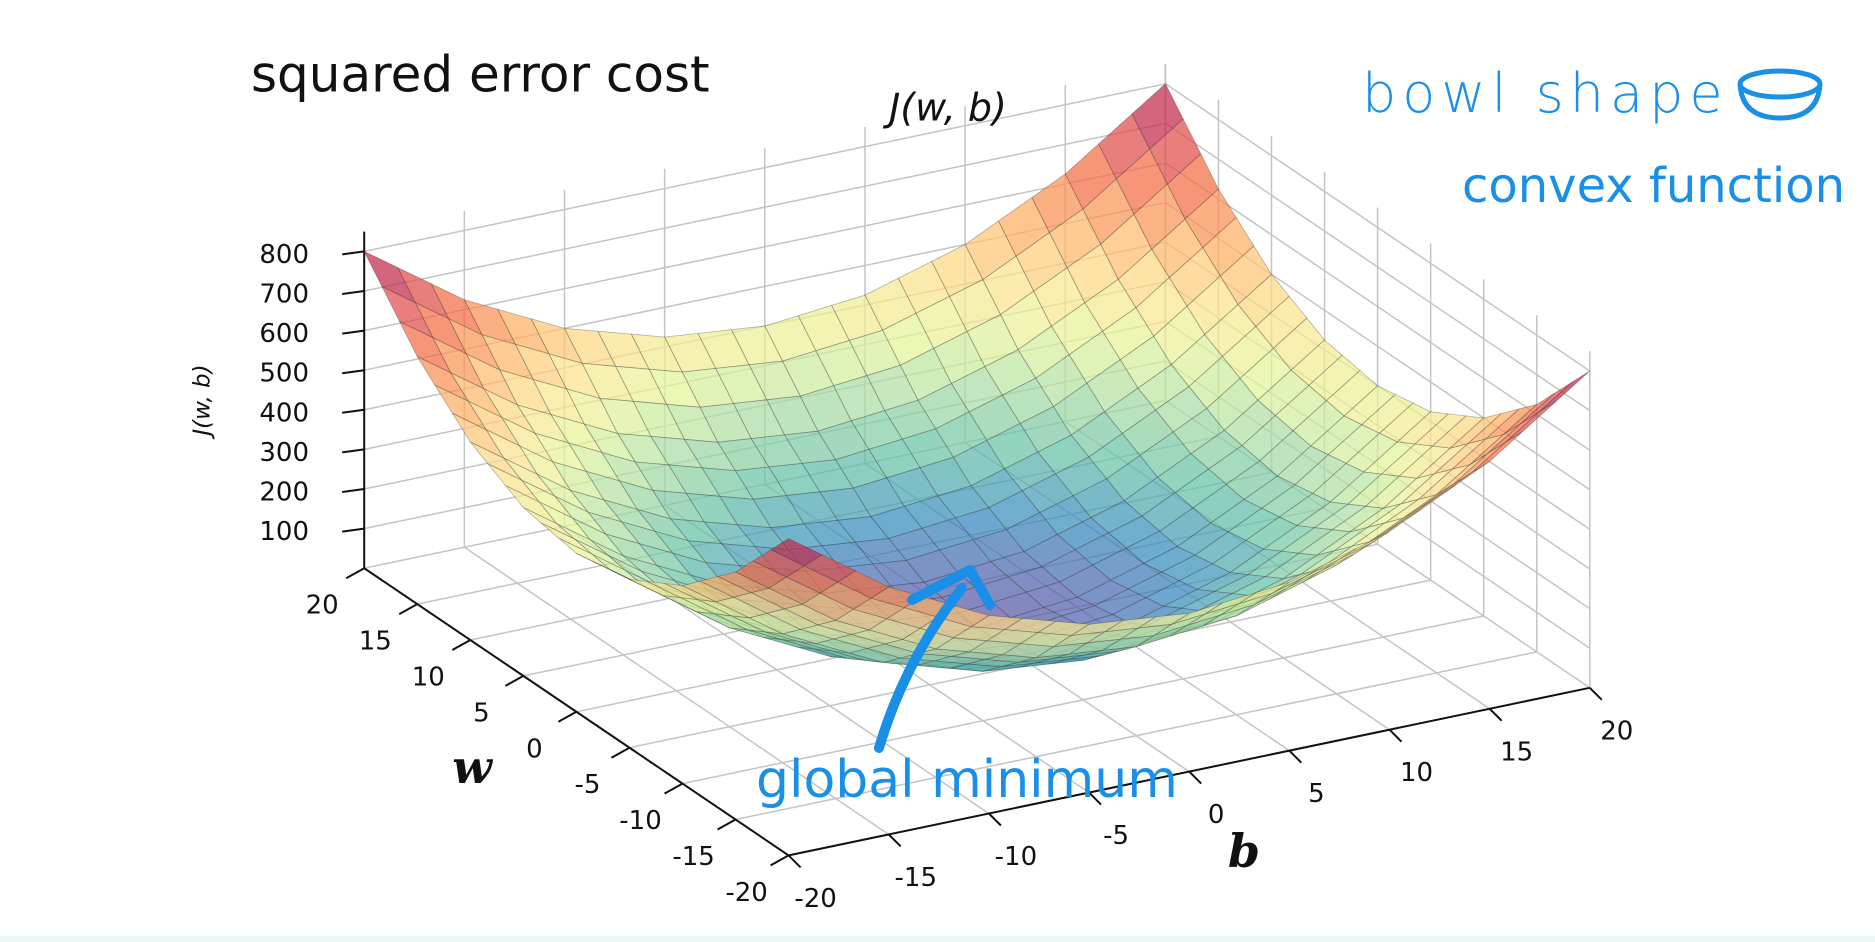 The height and width of the screenshot is (942, 1875). Describe the element at coordinates (1616, 731) in the screenshot. I see `x-tick-label: 20` at that location.